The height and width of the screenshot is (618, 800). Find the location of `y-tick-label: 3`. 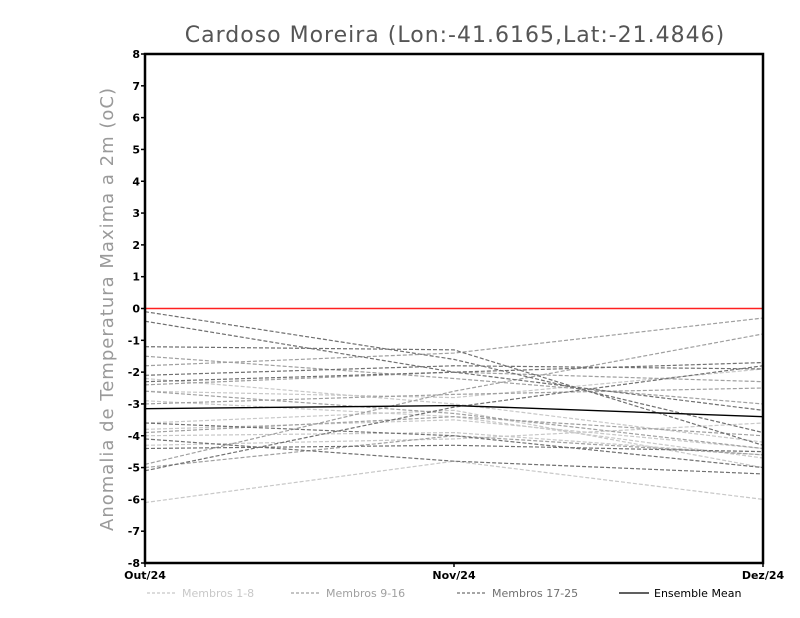

y-tick-label: 3 is located at coordinates (136, 213).